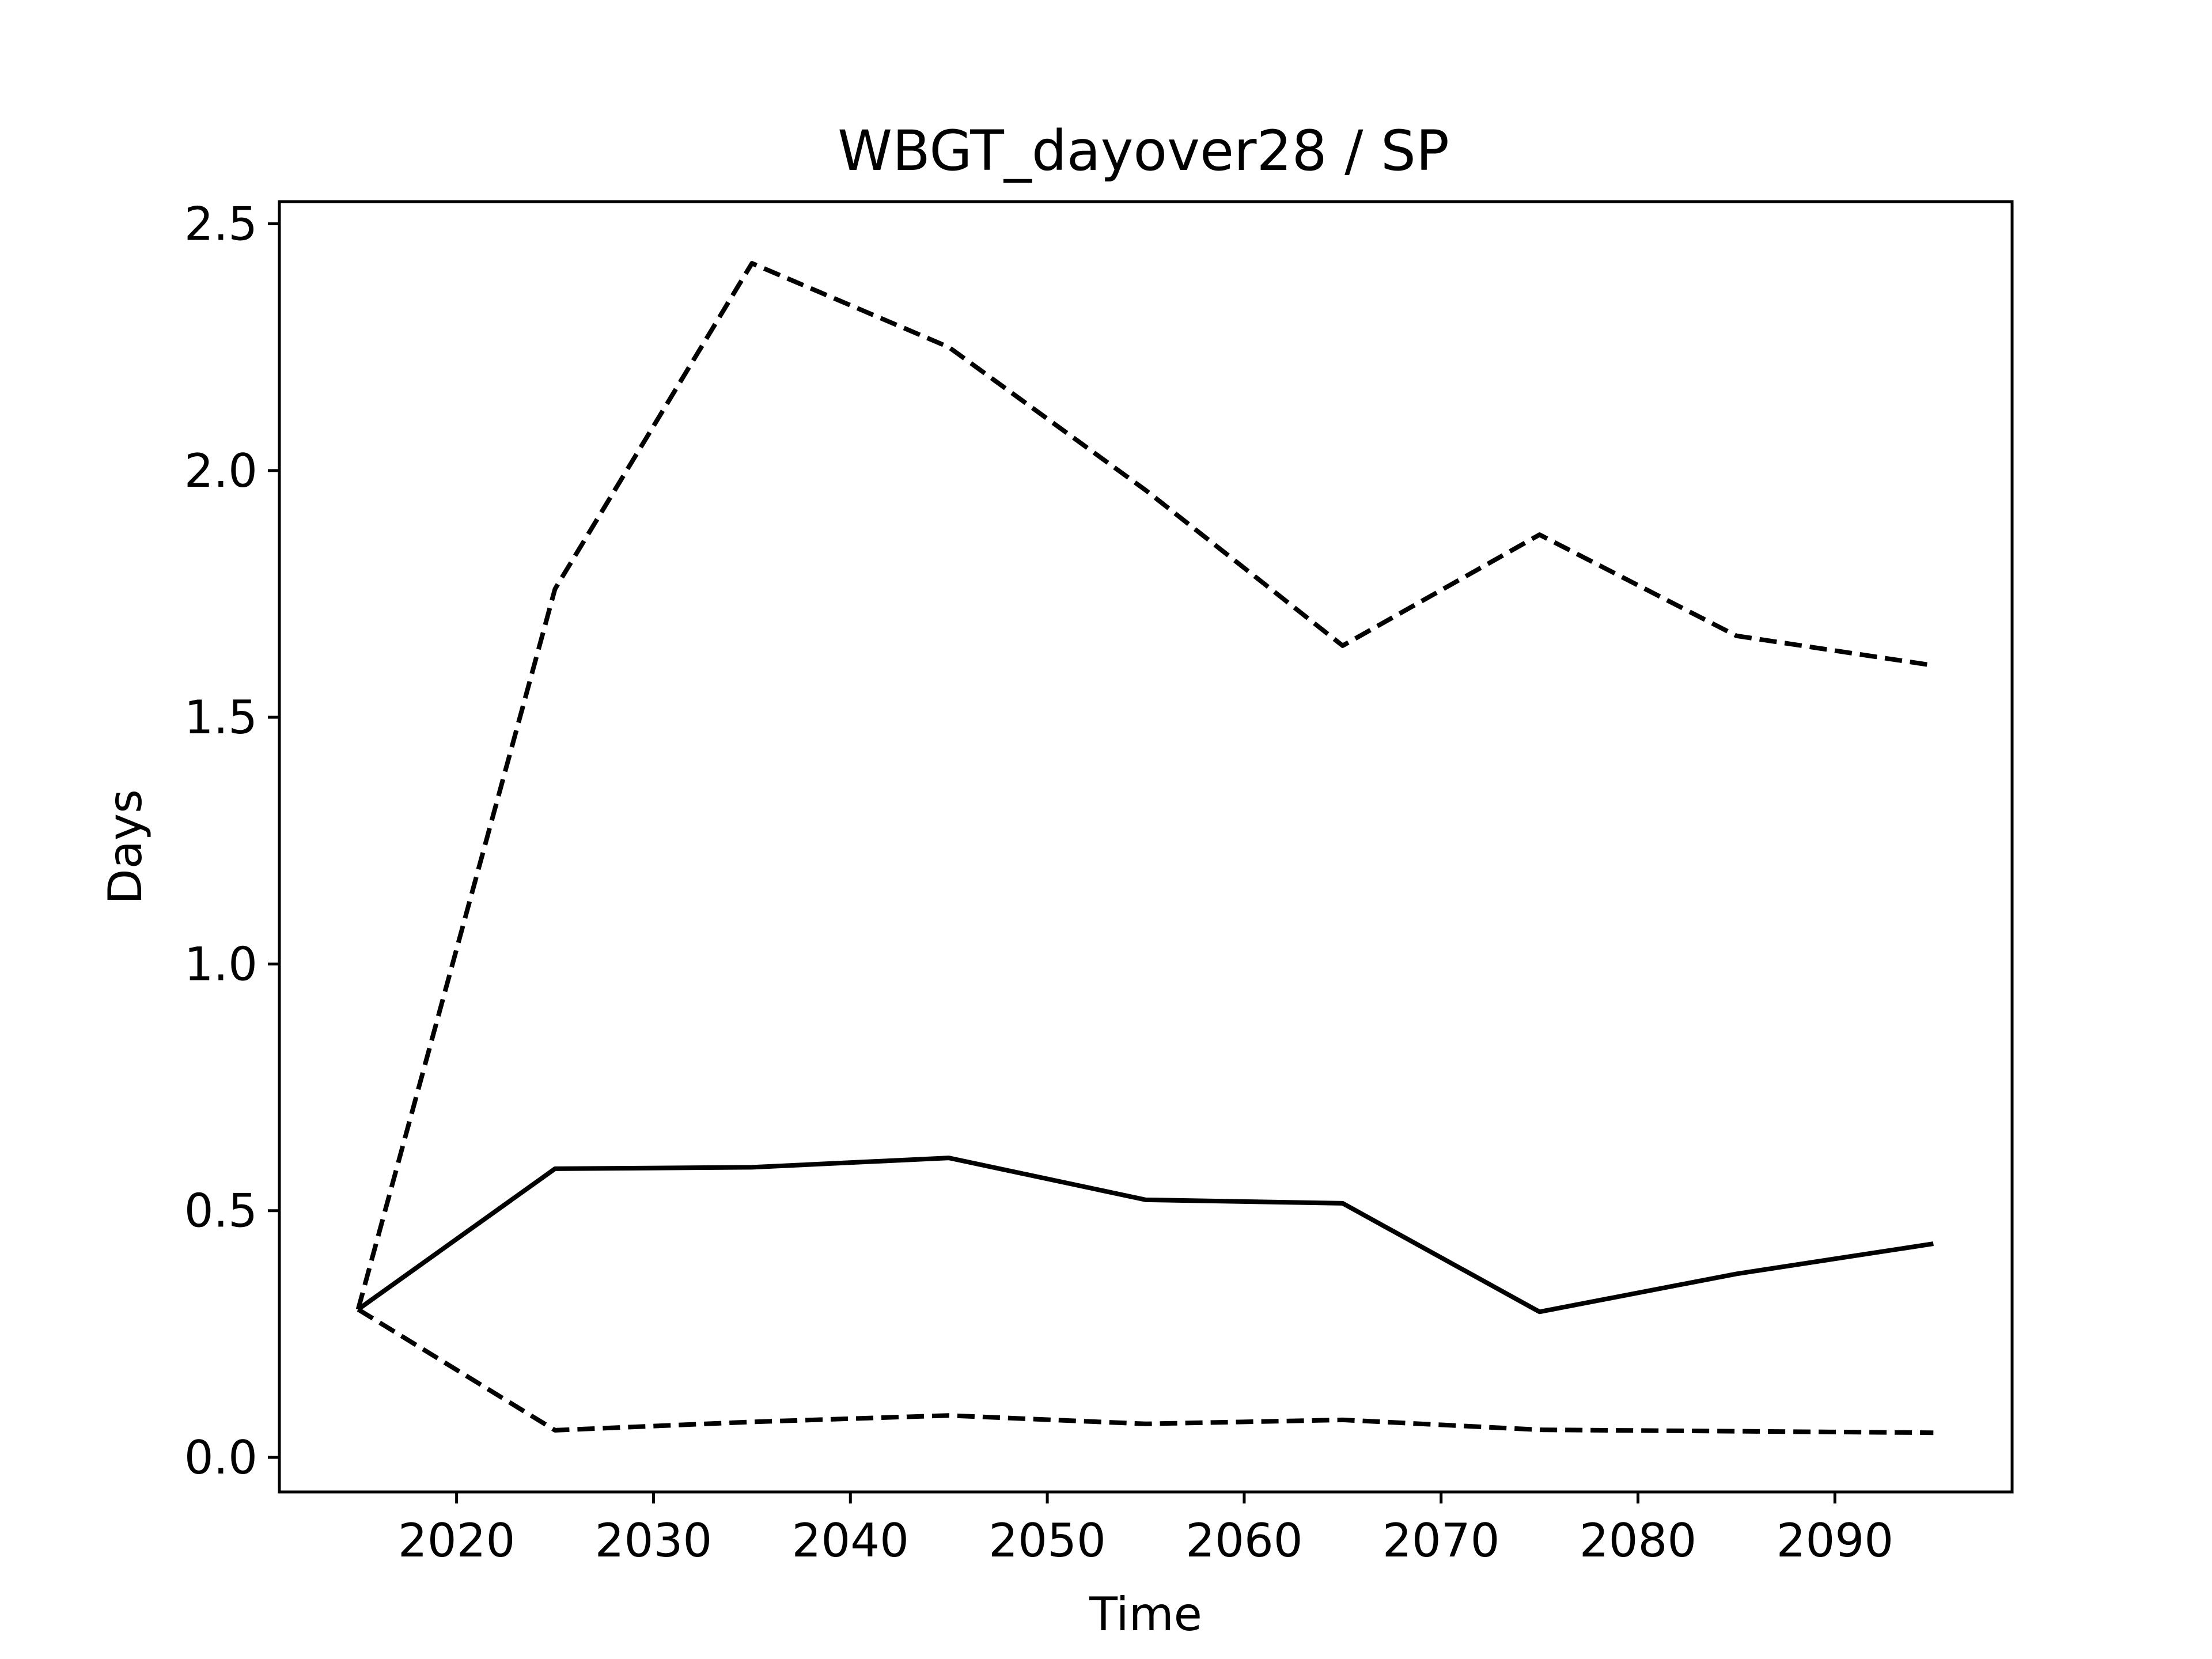 The width and height of the screenshot is (2212, 1659). Describe the element at coordinates (1441, 1540) in the screenshot. I see `x-tick-label: 2070` at that location.